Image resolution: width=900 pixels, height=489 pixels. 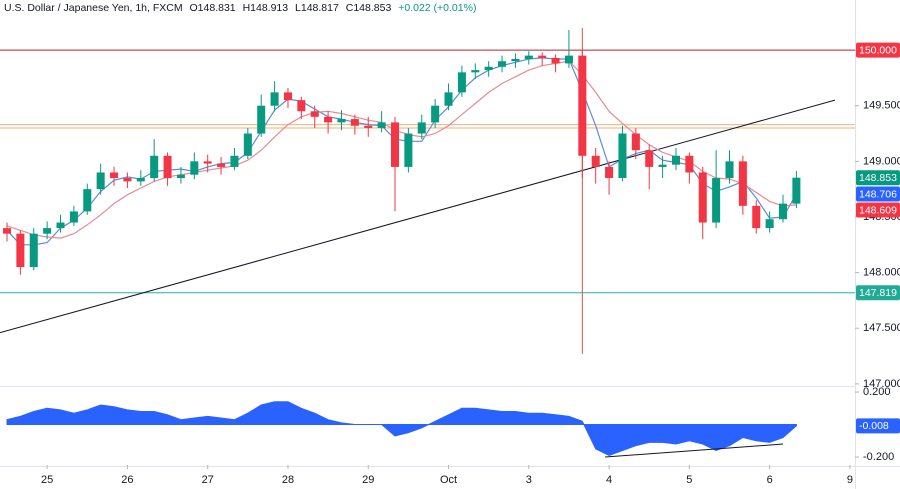 What do you see at coordinates (694, 450) in the screenshot?
I see `oscillator-trend-line` at bounding box center [694, 450].